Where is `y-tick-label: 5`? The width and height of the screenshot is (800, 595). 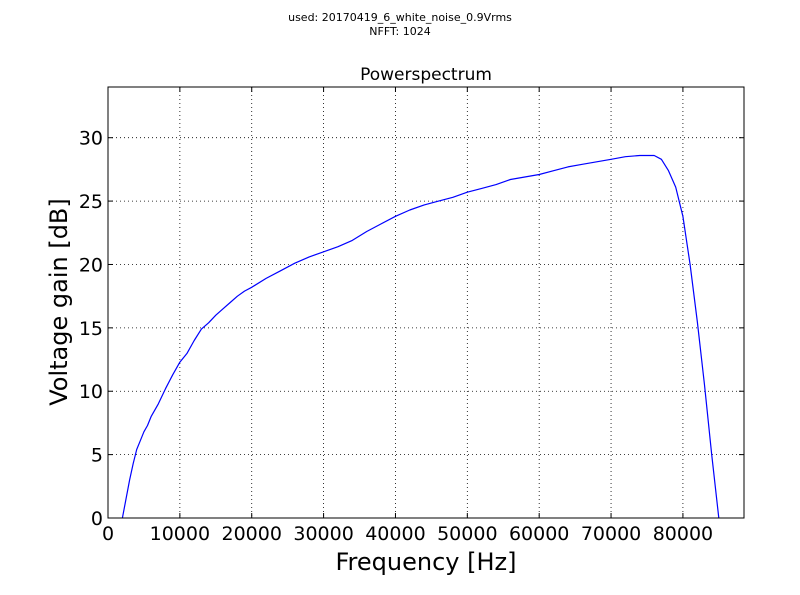
y-tick-label: 5 is located at coordinates (97, 456).